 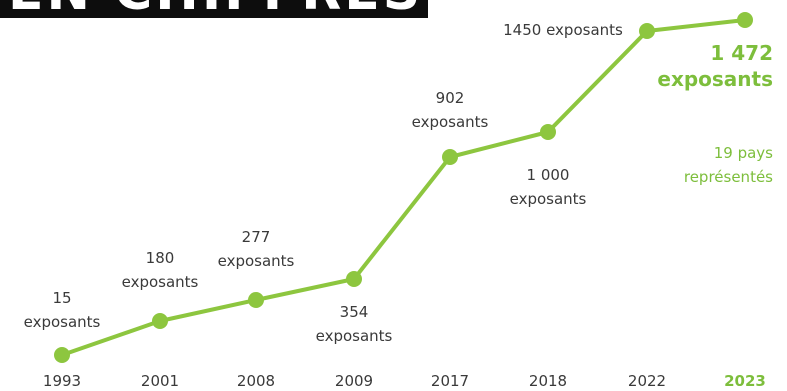 What do you see at coordinates (563, 30) in the screenshot?
I see `data-label-2022-1: 1450 exposants` at bounding box center [563, 30].